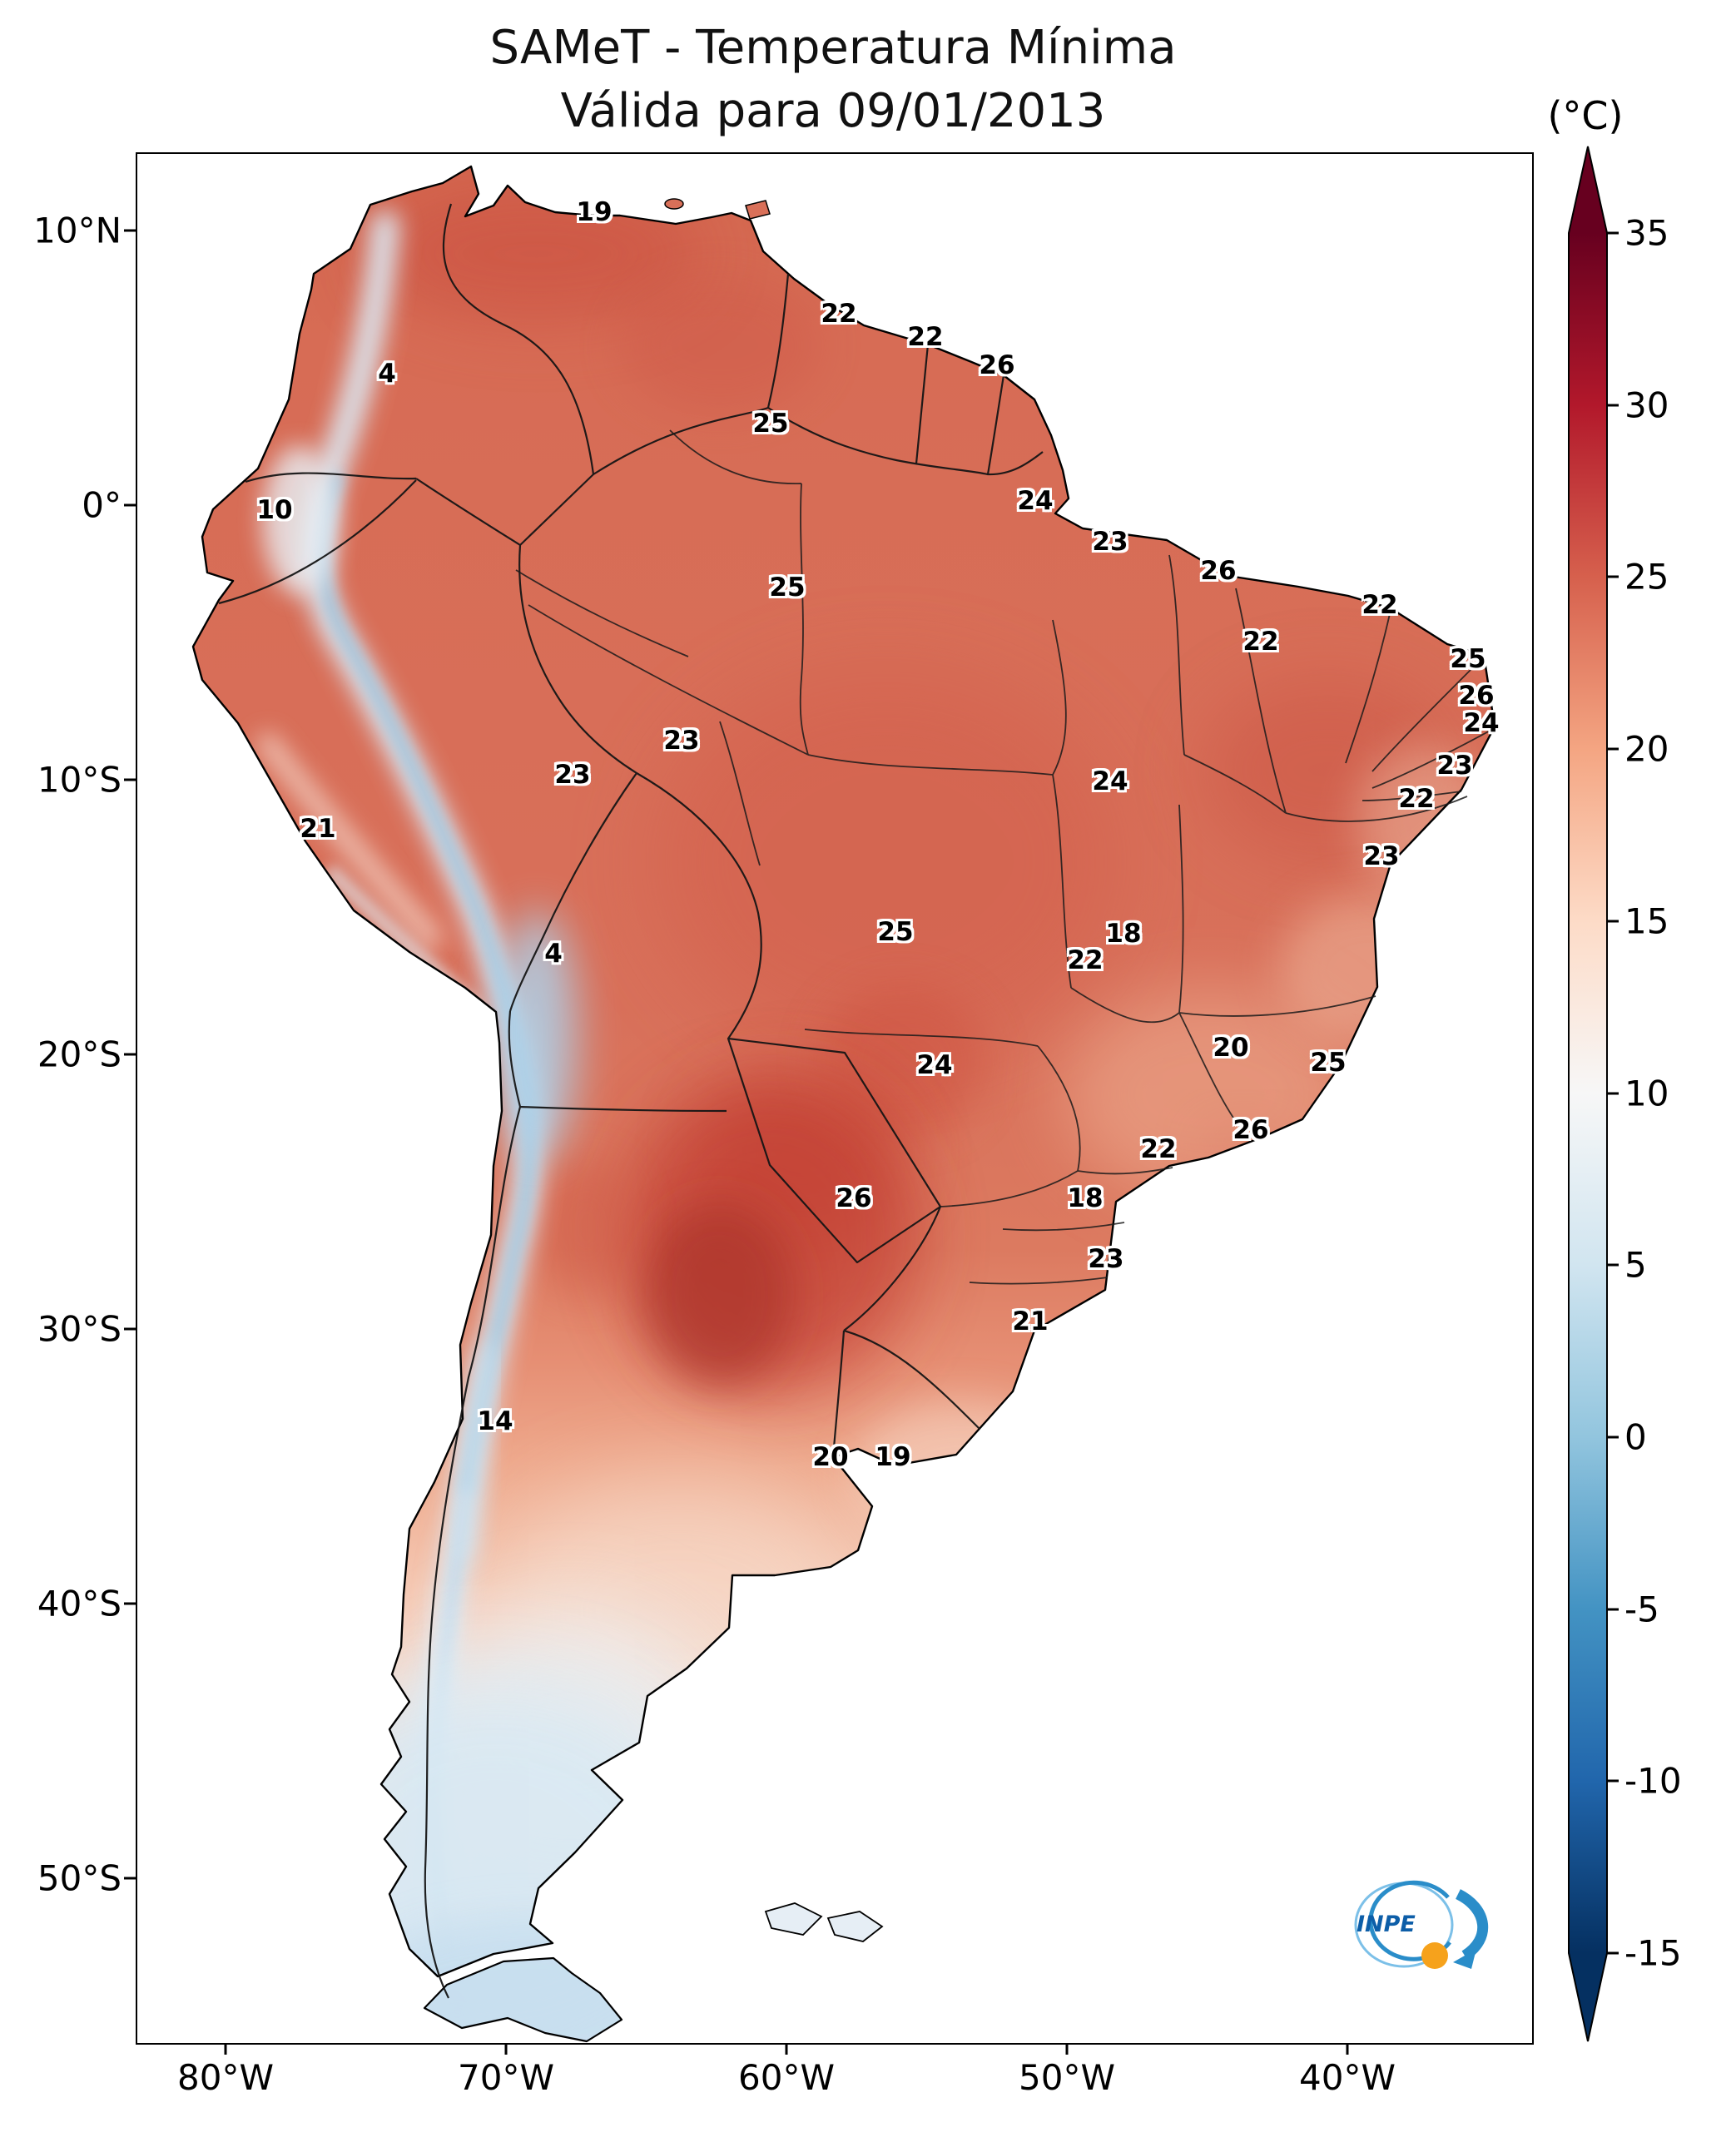 This screenshot has width=1736, height=2152. Describe the element at coordinates (1653, 1781) in the screenshot. I see `colorbar-tick-label: -10` at that location.